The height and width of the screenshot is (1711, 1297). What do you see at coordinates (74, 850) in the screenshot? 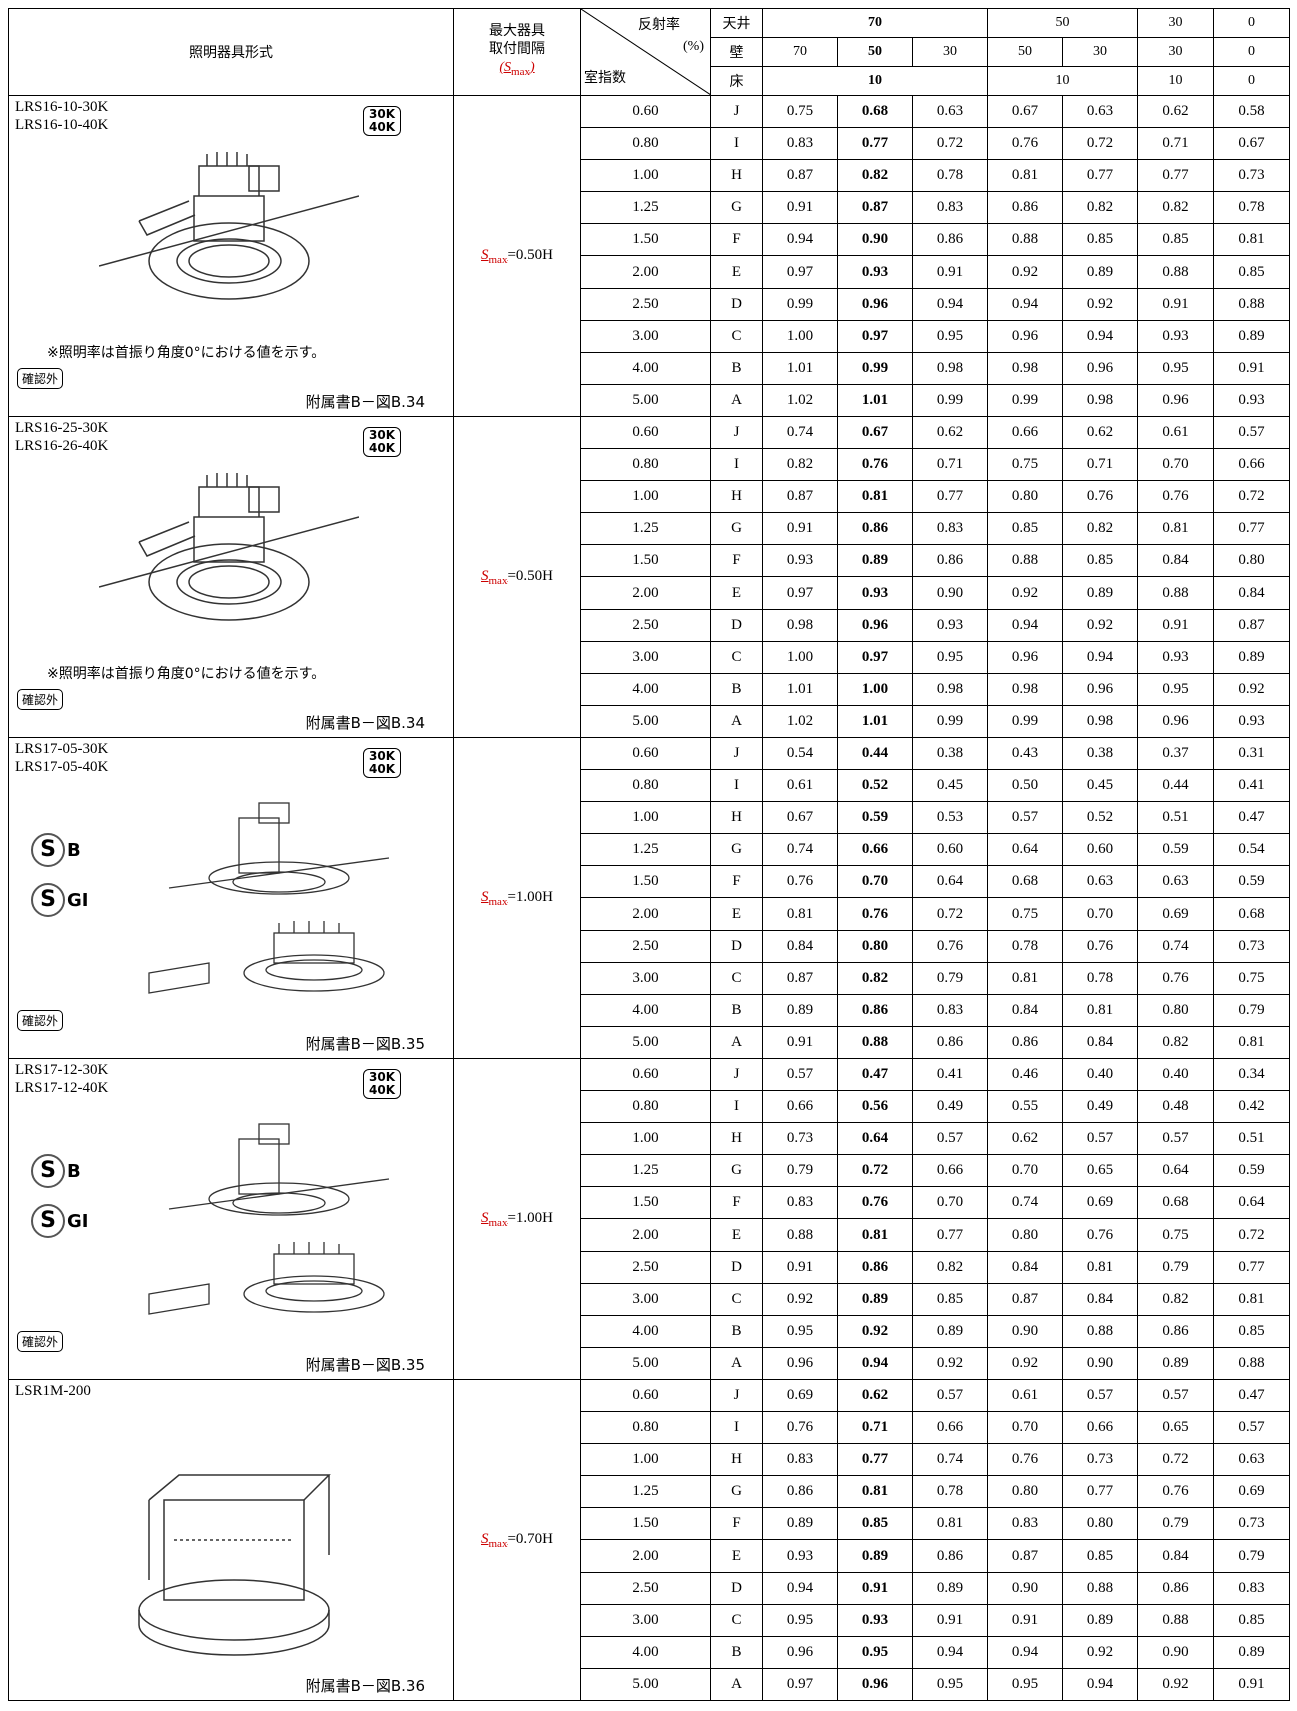
I see `mark-sub: B` at bounding box center [74, 850].